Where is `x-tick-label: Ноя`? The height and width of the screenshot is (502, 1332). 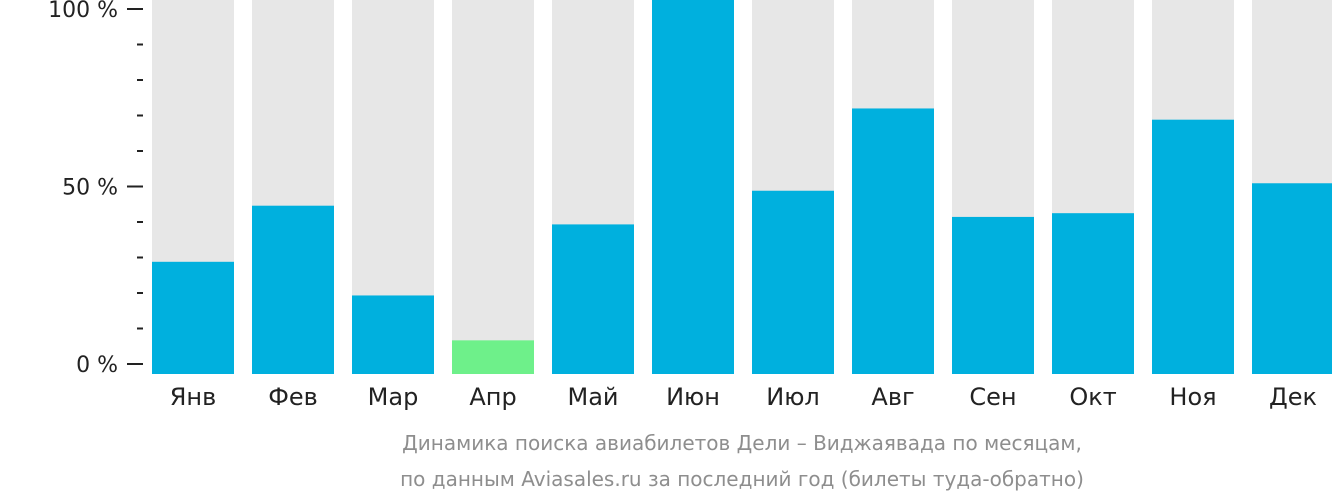
x-tick-label: Ноя is located at coordinates (1192, 397).